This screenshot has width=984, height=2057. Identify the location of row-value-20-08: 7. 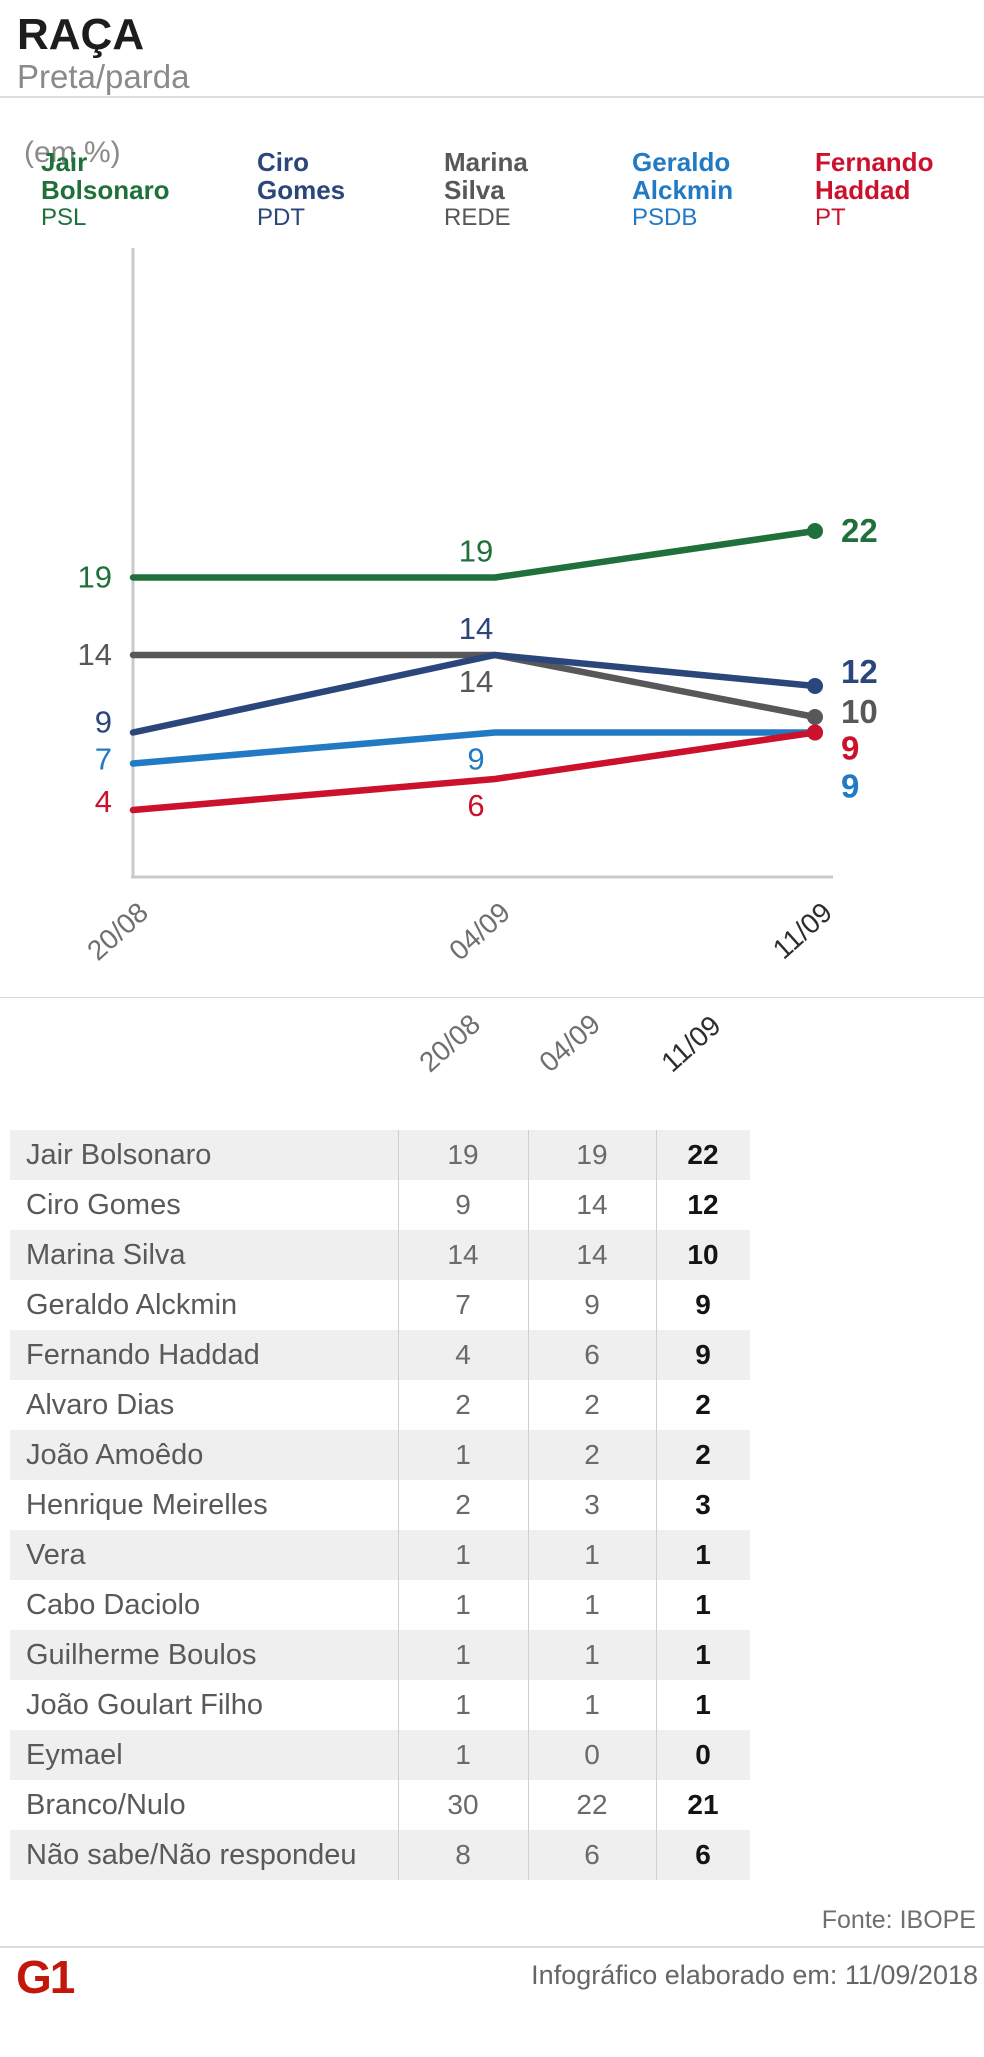
(463, 1304).